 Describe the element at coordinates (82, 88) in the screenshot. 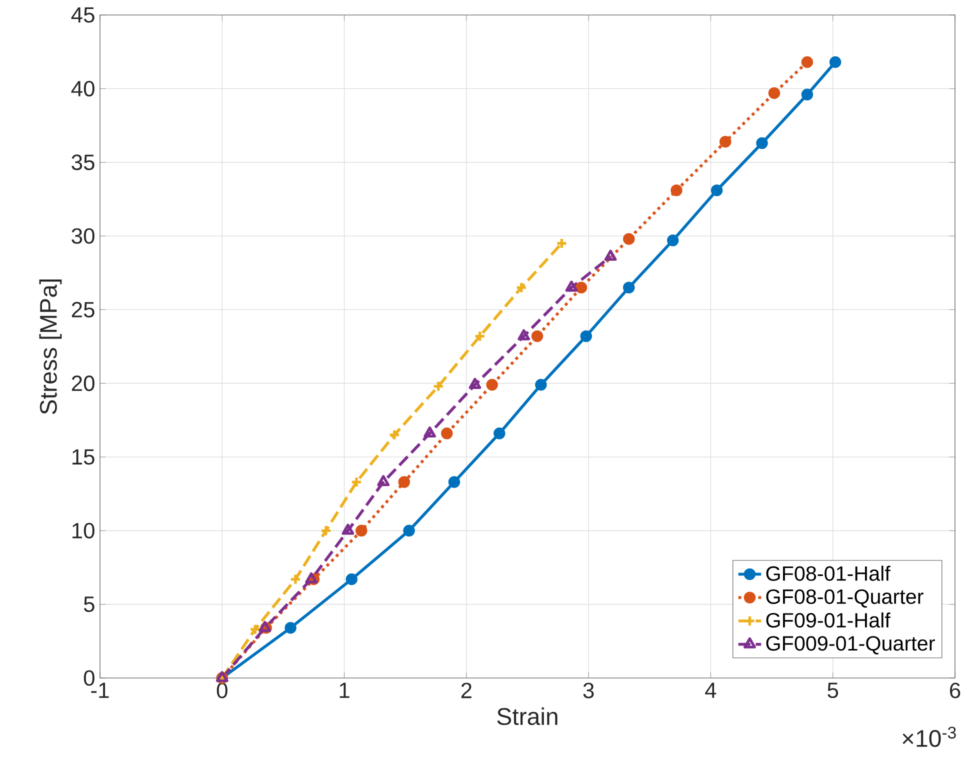

I see `y-tick-label: 40` at that location.